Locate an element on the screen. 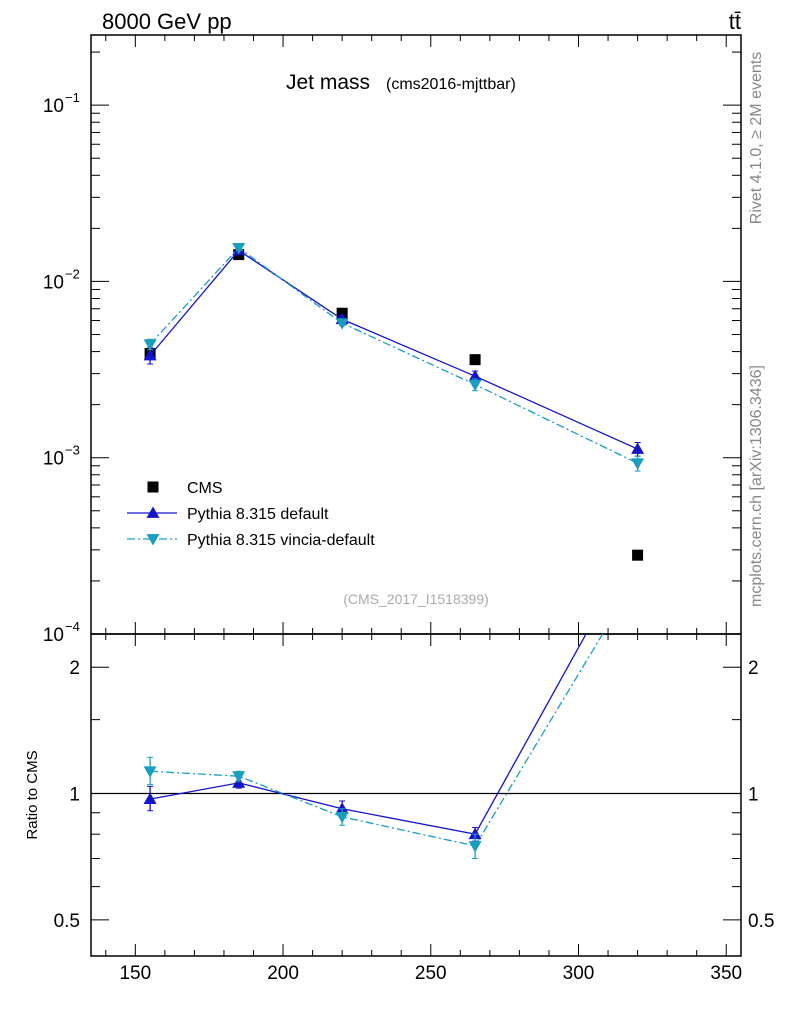  plot-subtitle: (cms2016-mjttbar) is located at coordinates (451, 84).